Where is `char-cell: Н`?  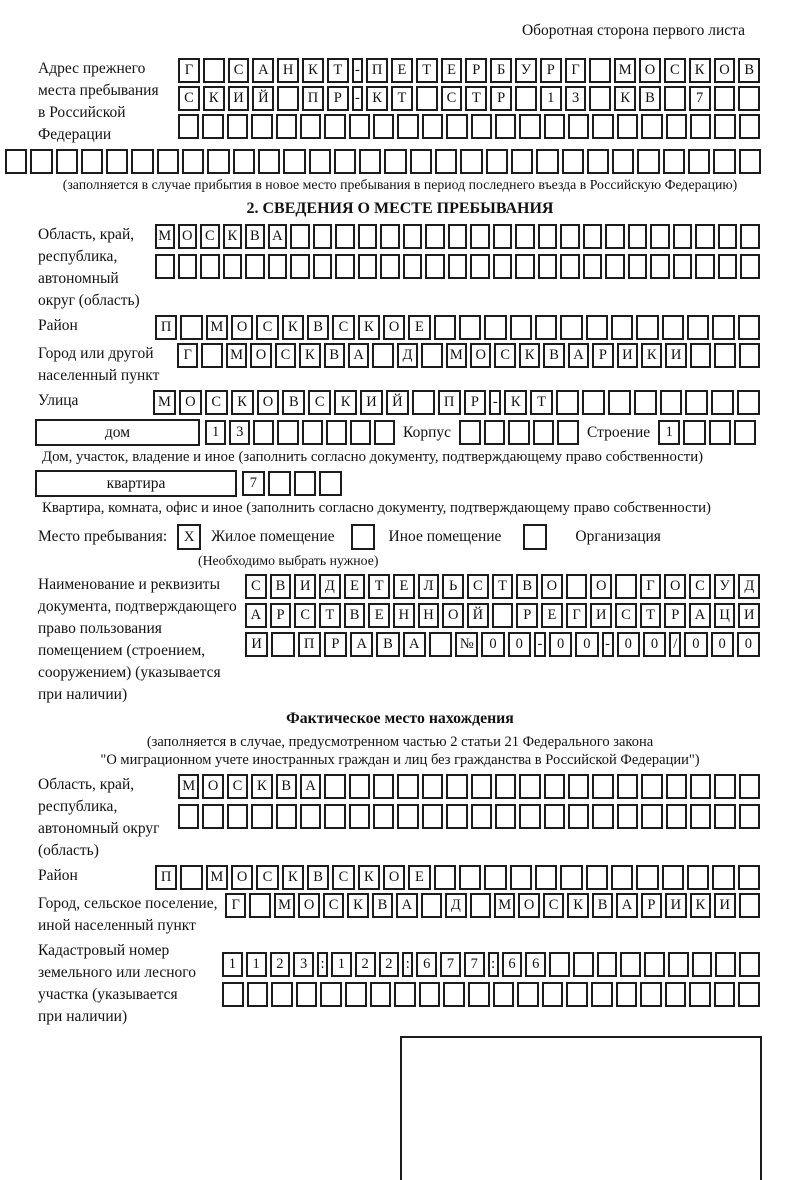
char-cell: Н is located at coordinates (288, 70).